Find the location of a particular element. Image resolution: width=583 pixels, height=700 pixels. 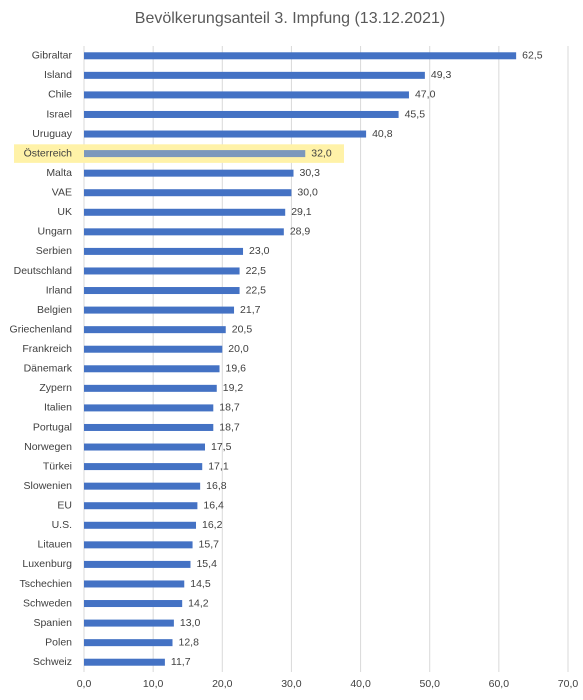

value-label: 45,5 is located at coordinates (415, 114).